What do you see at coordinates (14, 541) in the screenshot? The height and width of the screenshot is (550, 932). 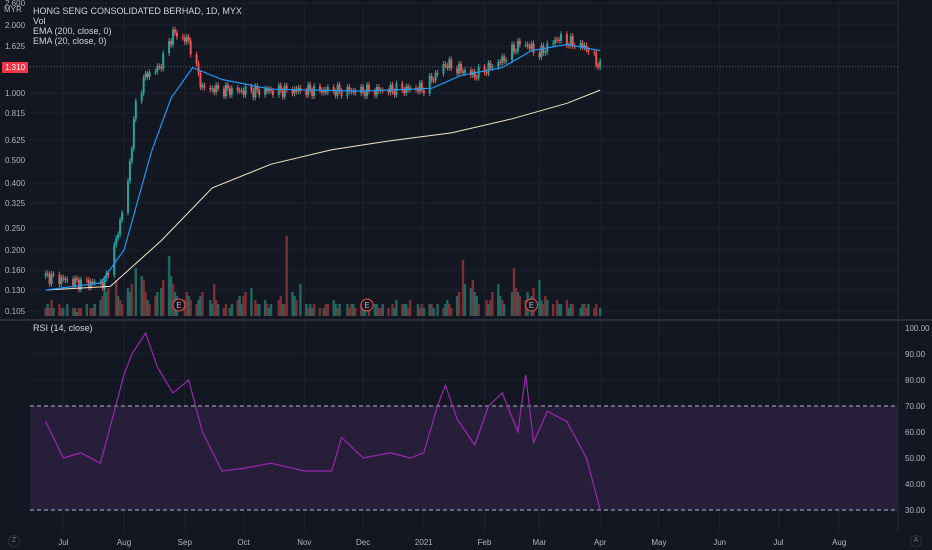 I see `timezone-toggle-icon: Z` at bounding box center [14, 541].